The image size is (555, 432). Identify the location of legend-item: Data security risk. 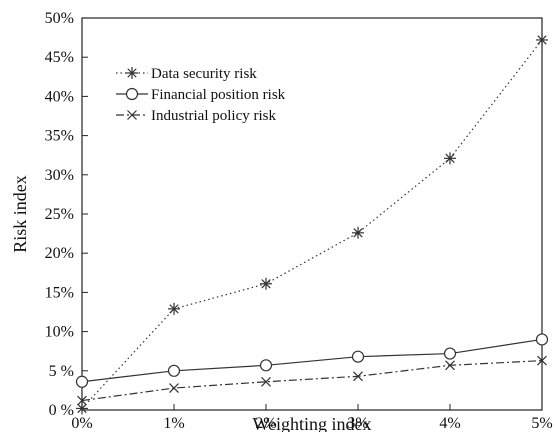
(186, 74).